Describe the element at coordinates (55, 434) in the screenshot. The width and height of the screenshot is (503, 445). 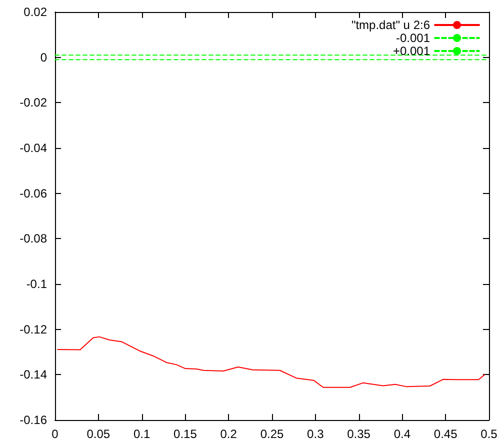
I see `x-tick-label: 0` at that location.